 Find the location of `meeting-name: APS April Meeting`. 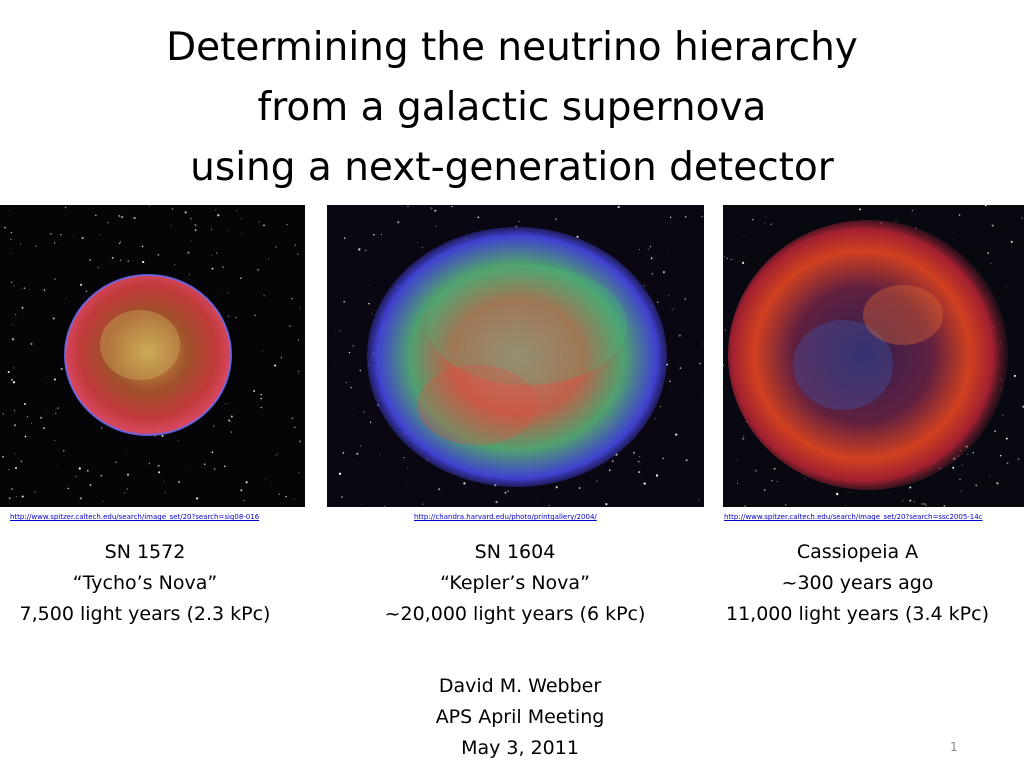

meeting-name: APS April Meeting is located at coordinates (520, 717).